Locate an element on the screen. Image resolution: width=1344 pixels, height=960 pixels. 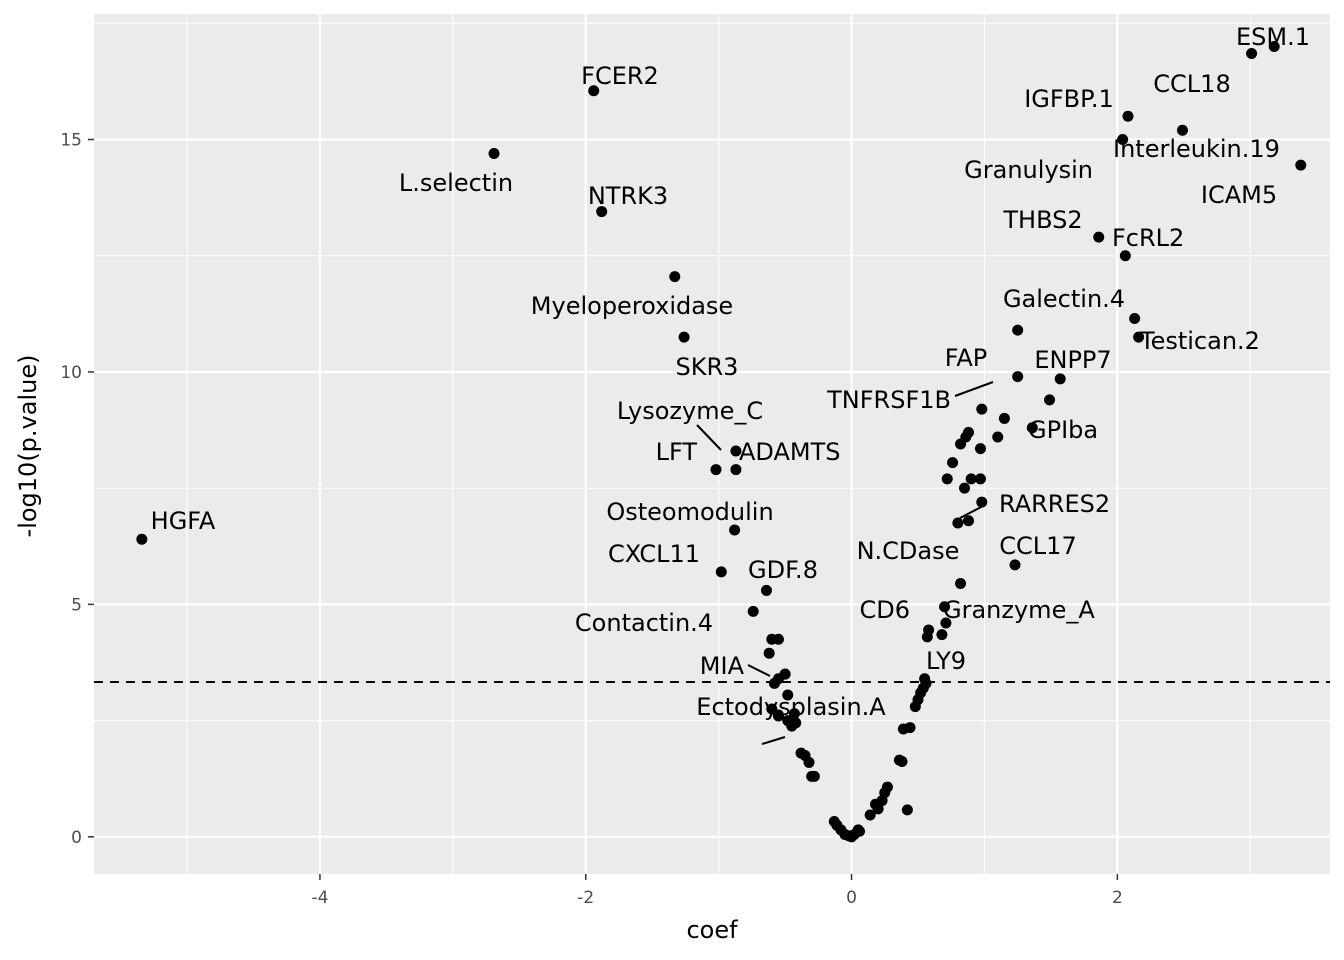
point-label: CCL18 is located at coordinates (1191, 84).